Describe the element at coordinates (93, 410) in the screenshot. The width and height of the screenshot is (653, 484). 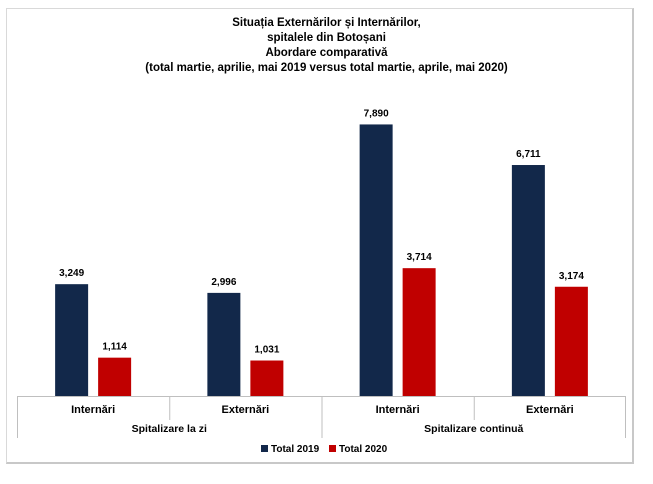
I see `category-label-0: Internări` at that location.